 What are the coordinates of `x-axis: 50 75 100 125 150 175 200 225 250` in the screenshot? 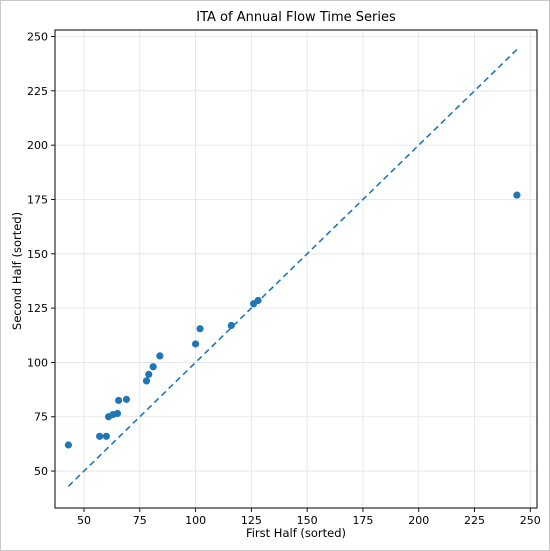 It's located at (309, 517).